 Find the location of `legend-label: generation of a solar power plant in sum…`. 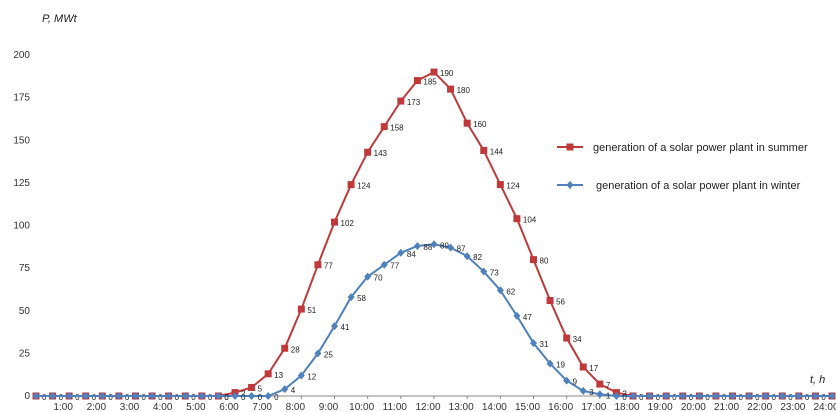

legend-label: generation of a solar power plant in sum… is located at coordinates (700, 148).